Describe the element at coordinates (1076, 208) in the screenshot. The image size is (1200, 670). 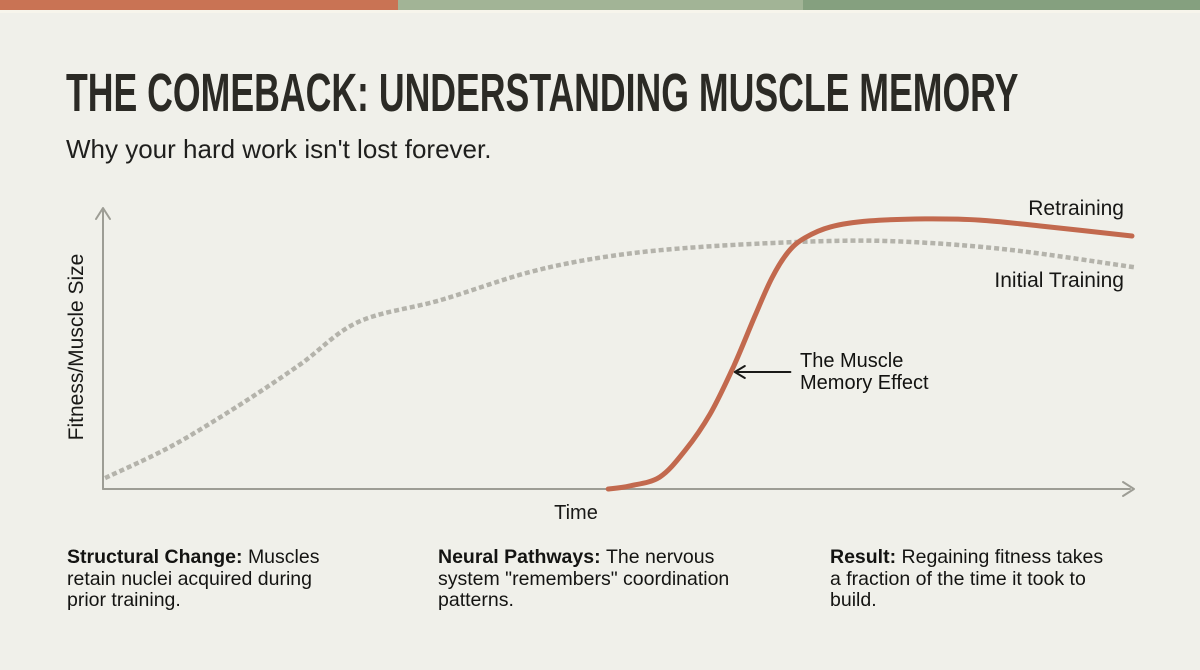
I see `legend-label-retraining: Retraining` at that location.